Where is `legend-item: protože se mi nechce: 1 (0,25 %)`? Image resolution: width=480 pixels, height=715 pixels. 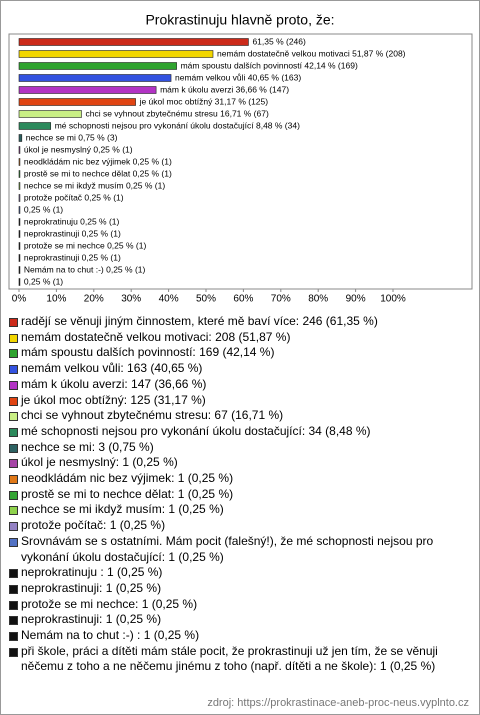 legend-item: protože se mi nechce: 1 (0,25 %) is located at coordinates (240, 605).